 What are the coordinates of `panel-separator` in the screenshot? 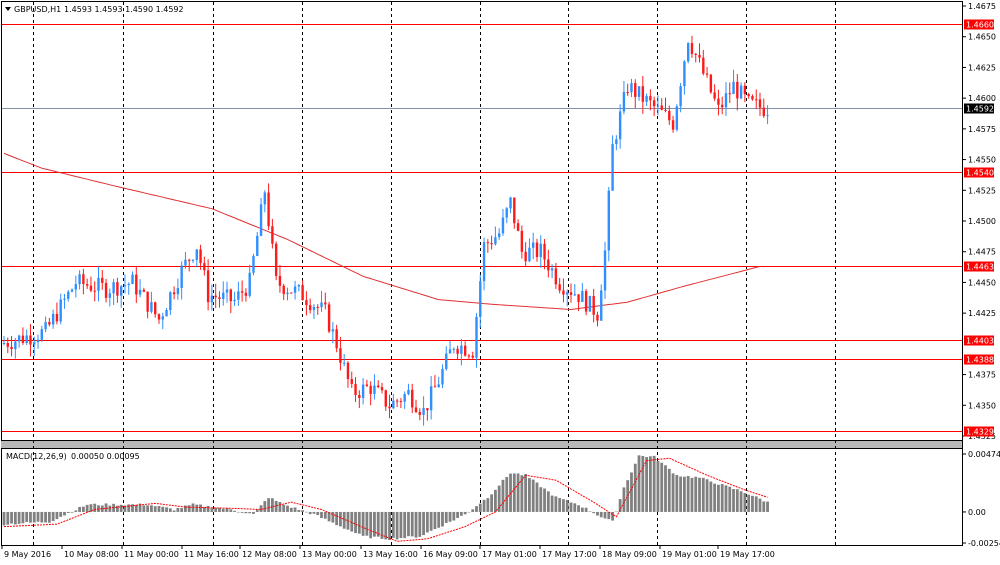 It's located at (481, 444).